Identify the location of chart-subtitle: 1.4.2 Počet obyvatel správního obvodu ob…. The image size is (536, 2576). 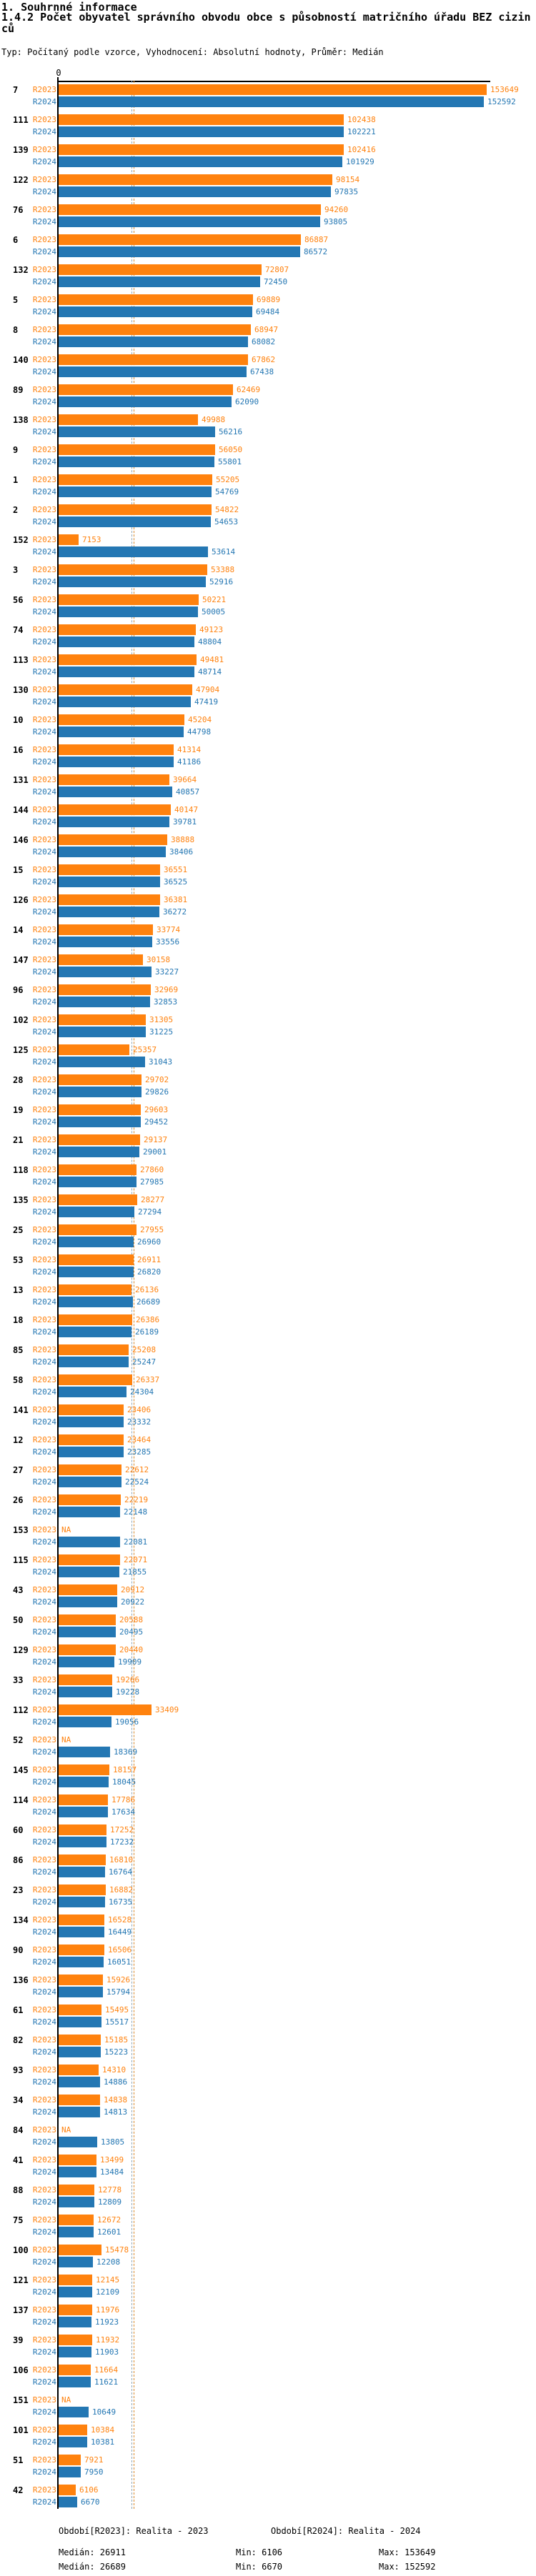
(266, 23).